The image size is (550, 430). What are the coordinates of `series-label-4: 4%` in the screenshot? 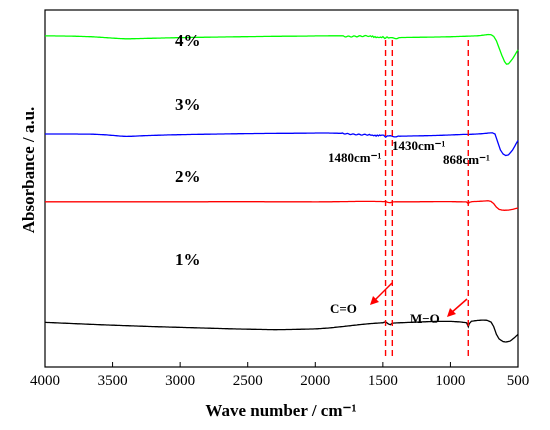 It's located at (188, 40).